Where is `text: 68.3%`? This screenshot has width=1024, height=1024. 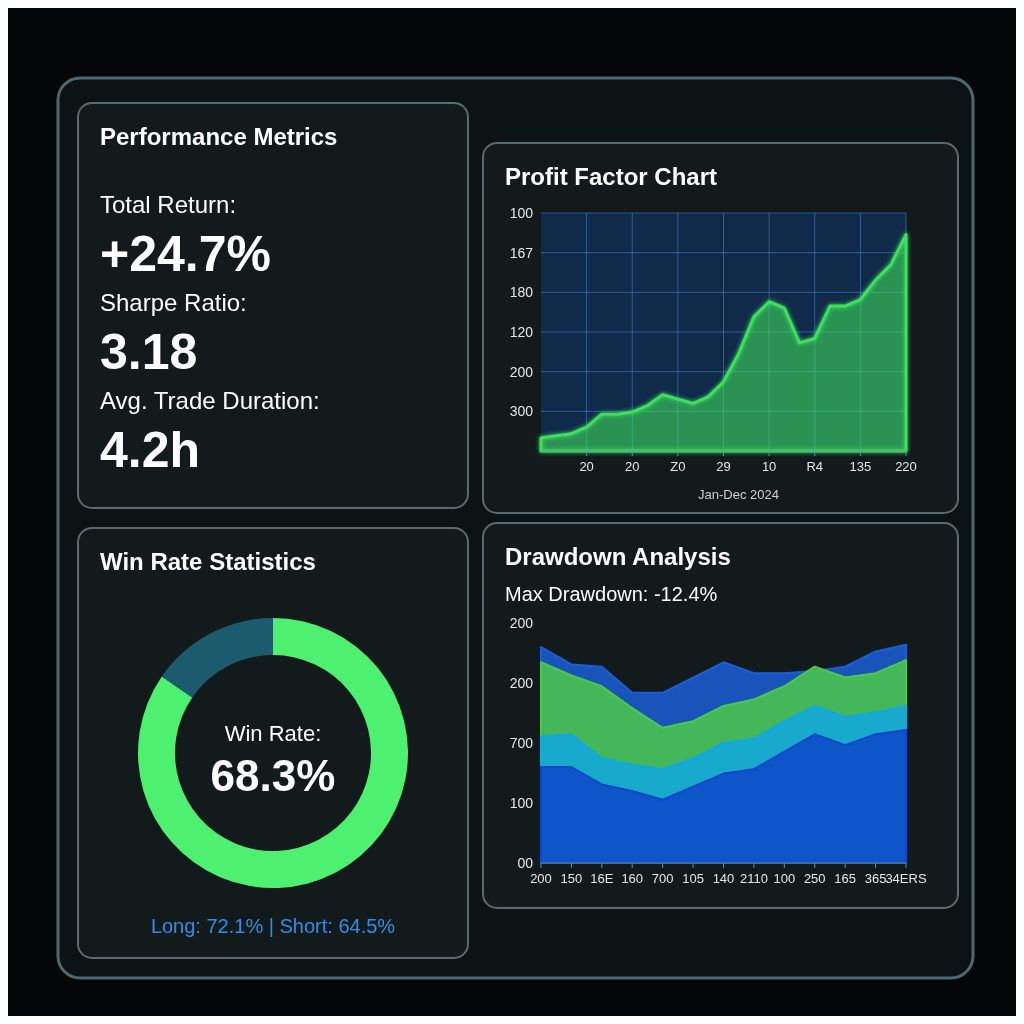
text: 68.3% is located at coordinates (273, 775).